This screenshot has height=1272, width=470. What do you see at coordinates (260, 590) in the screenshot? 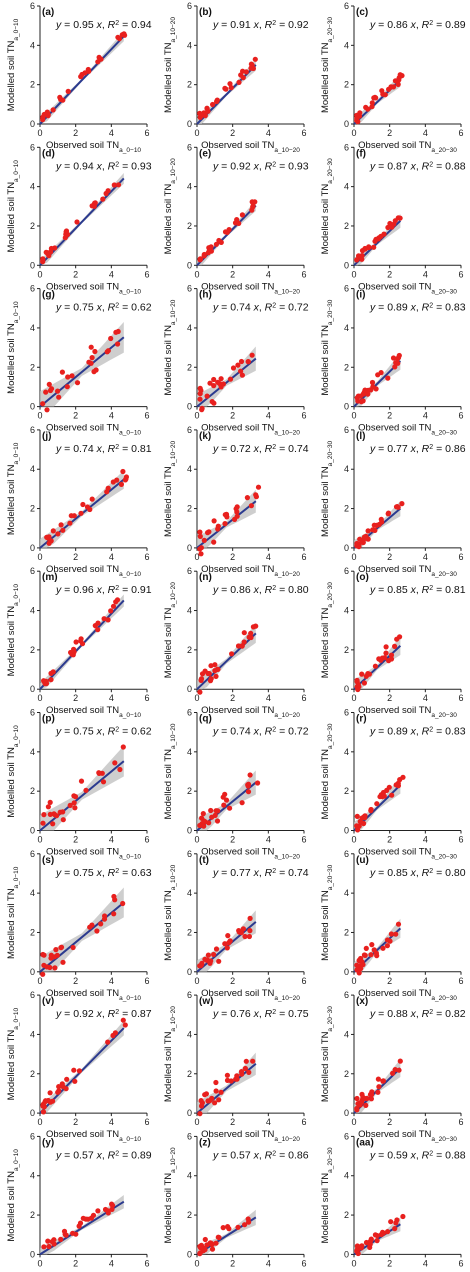
I see `regression-equation: y = 0.86 x, R2 = 0.80` at bounding box center [260, 590].